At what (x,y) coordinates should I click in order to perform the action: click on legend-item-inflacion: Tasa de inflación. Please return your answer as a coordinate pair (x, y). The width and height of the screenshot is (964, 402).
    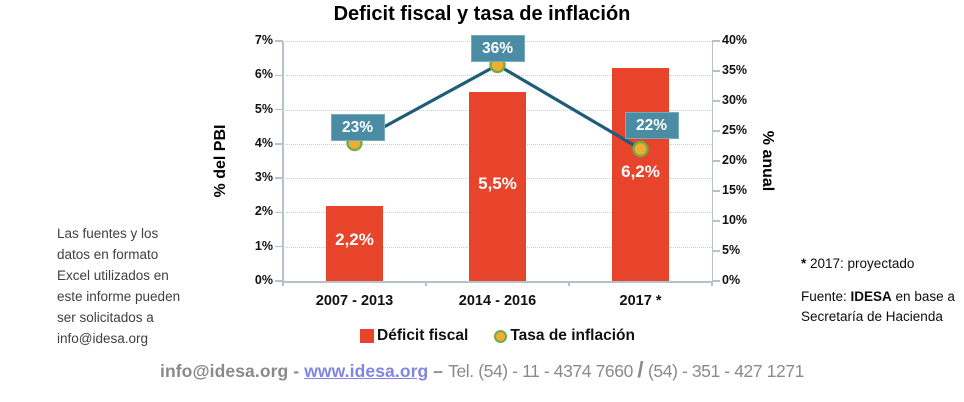
    Looking at the image, I should click on (564, 336).